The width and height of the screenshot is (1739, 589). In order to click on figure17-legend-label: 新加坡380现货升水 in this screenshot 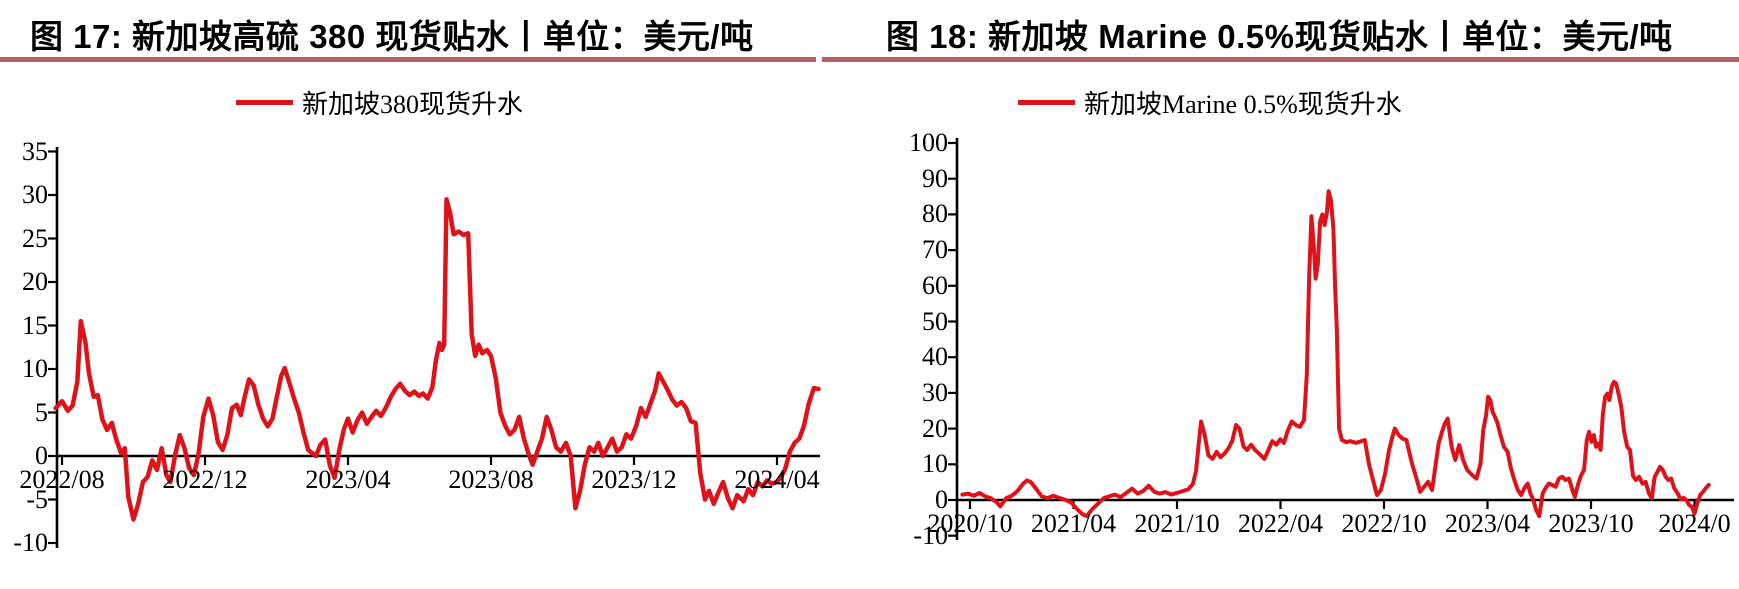, I will do `click(413, 104)`.